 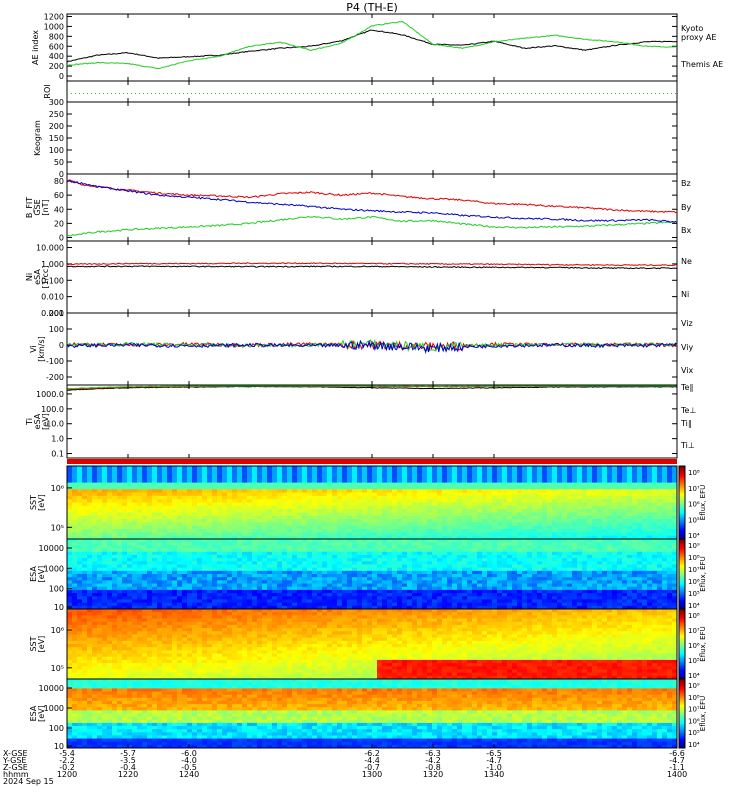 I want to click on colorbar-cell, so click(x=682, y=505).